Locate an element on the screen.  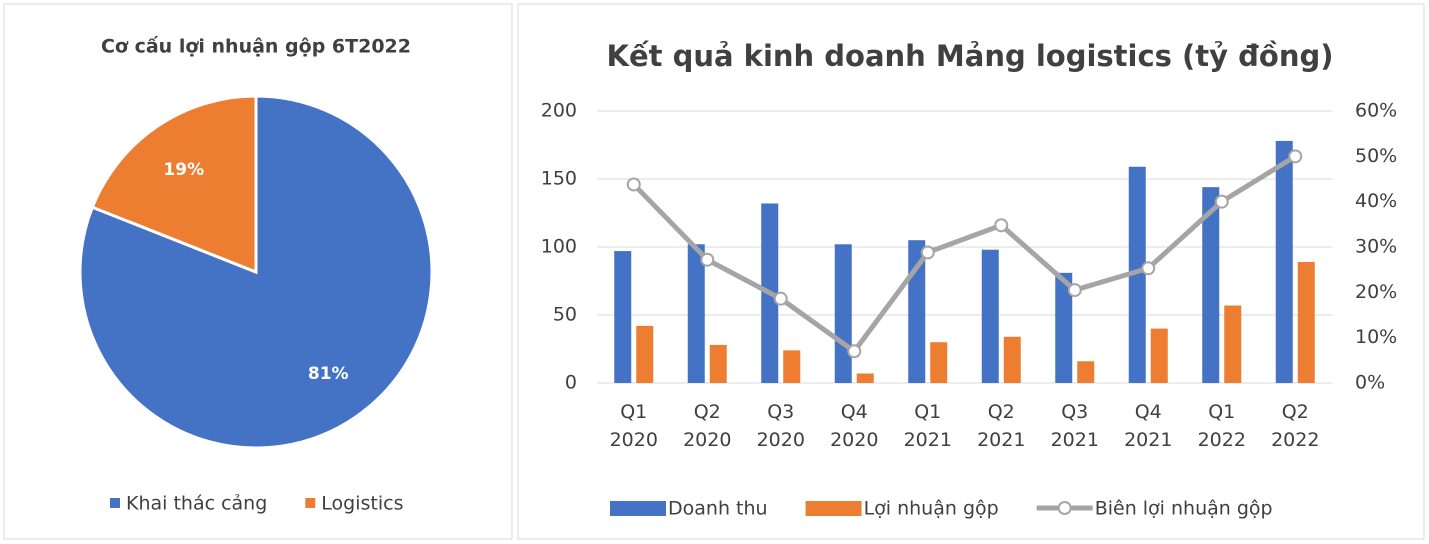
x-tick-label: Q1 2022 is located at coordinates (1221, 426).